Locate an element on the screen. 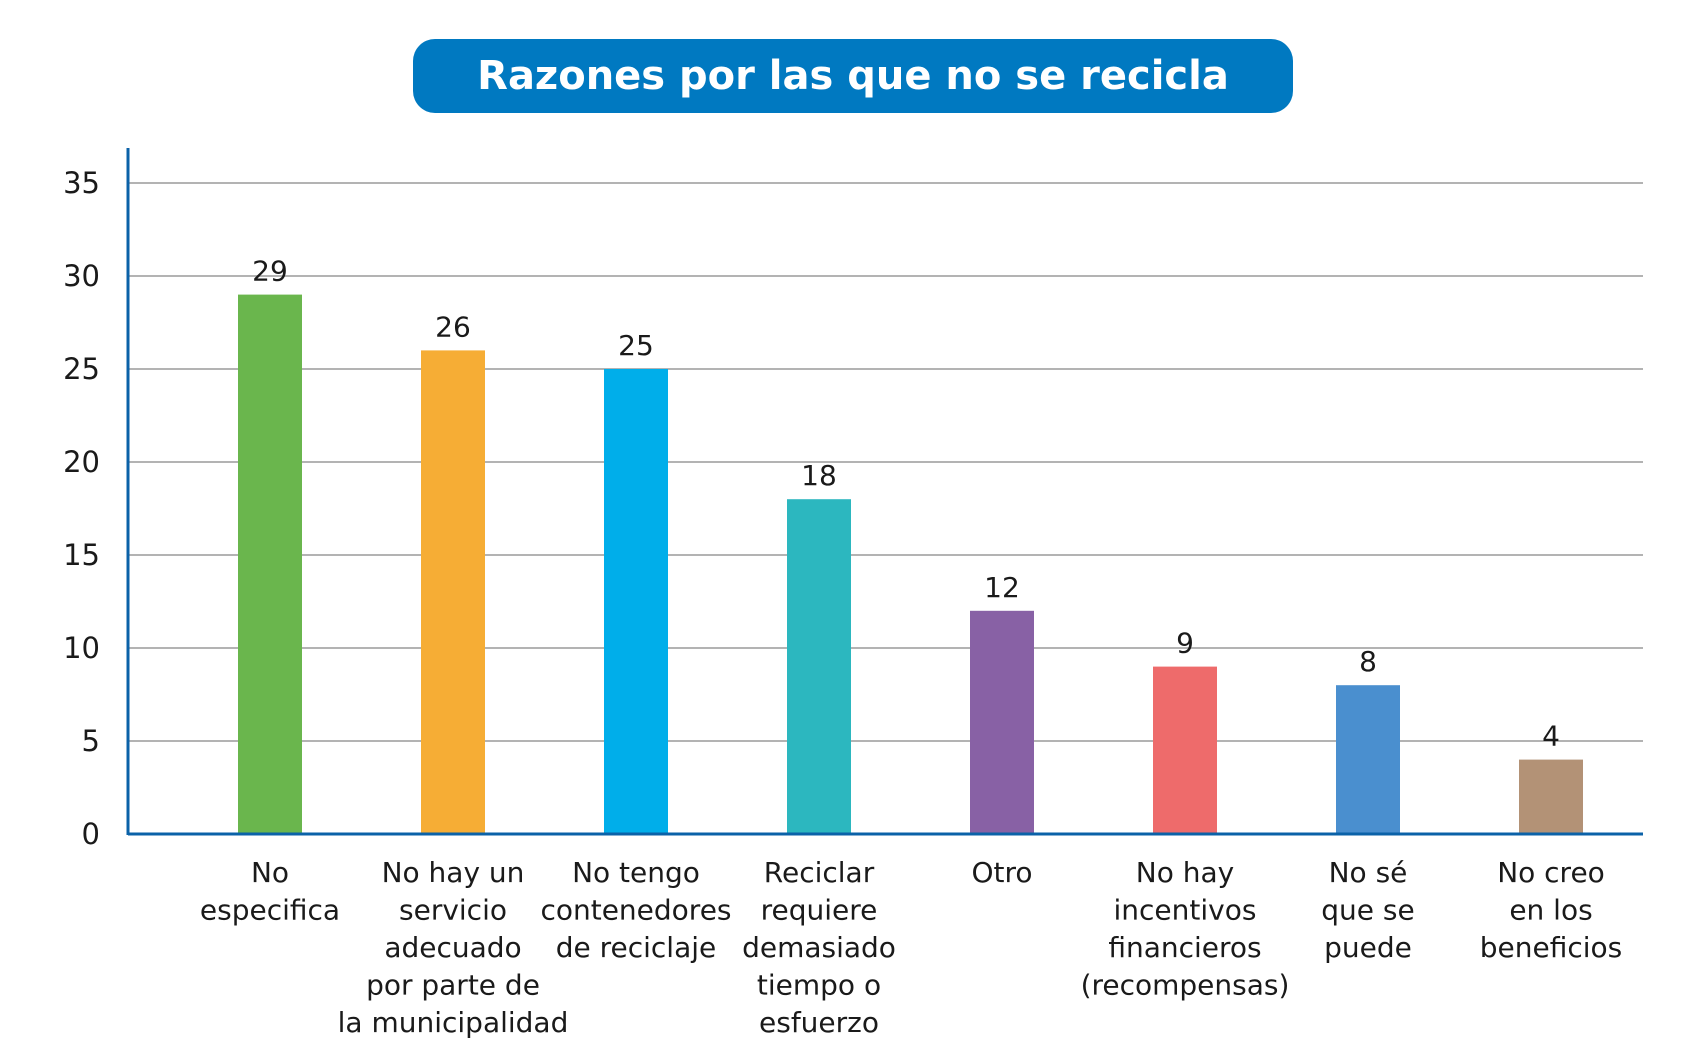  category-label-line: que se is located at coordinates (1367, 910).